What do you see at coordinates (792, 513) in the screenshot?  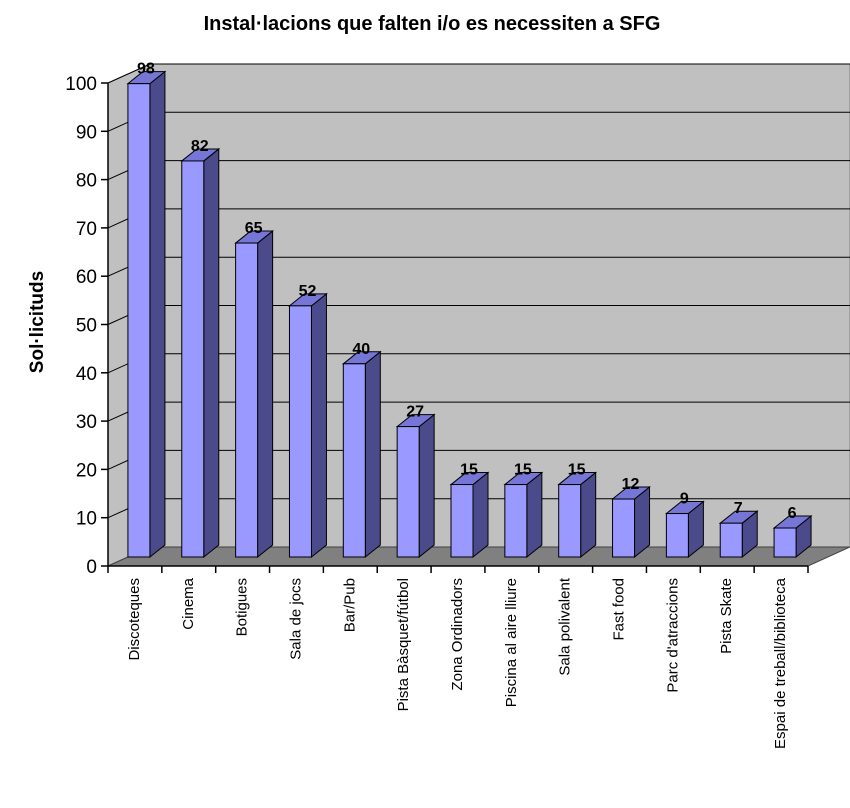 I see `data-label: 6` at bounding box center [792, 513].